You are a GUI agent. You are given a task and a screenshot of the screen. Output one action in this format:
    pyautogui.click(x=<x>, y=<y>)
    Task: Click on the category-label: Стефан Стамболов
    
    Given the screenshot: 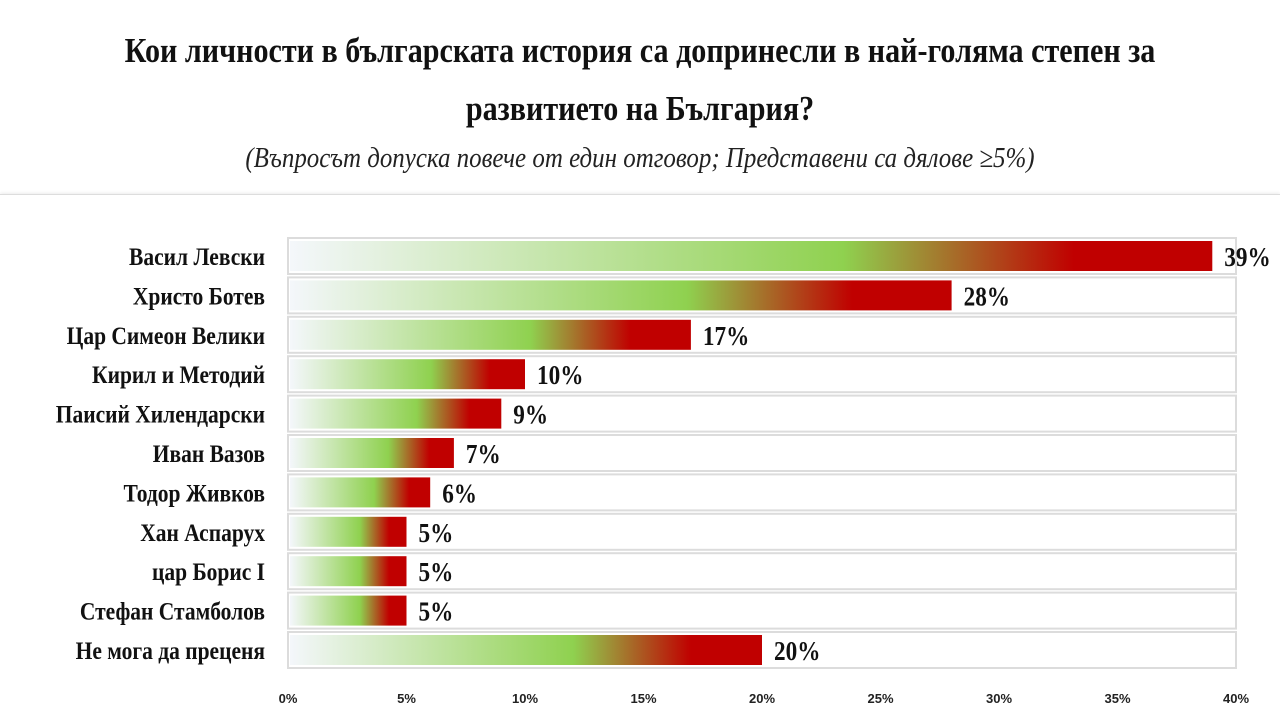 What is the action you would take?
    pyautogui.click(x=172, y=612)
    